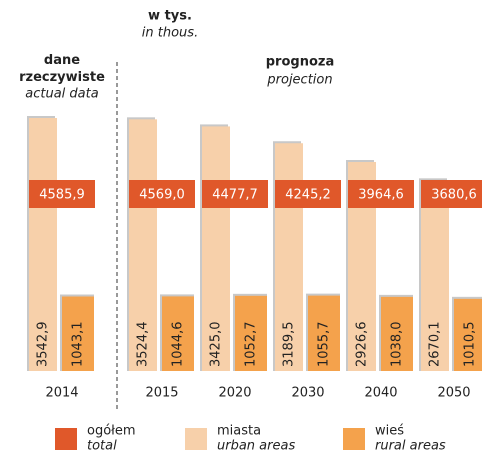 This screenshot has height=454, width=482. Describe the element at coordinates (61, 94) in the screenshot. I see `actual-label-en: actual data` at that location.